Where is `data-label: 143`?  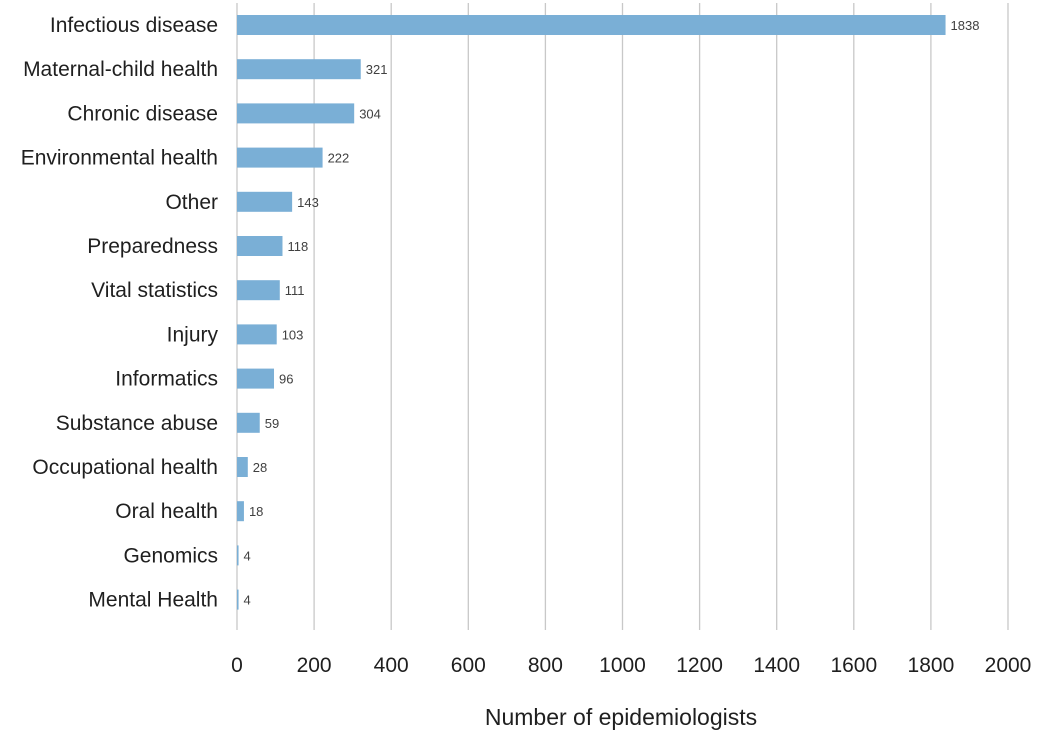 data-label: 143 is located at coordinates (308, 202).